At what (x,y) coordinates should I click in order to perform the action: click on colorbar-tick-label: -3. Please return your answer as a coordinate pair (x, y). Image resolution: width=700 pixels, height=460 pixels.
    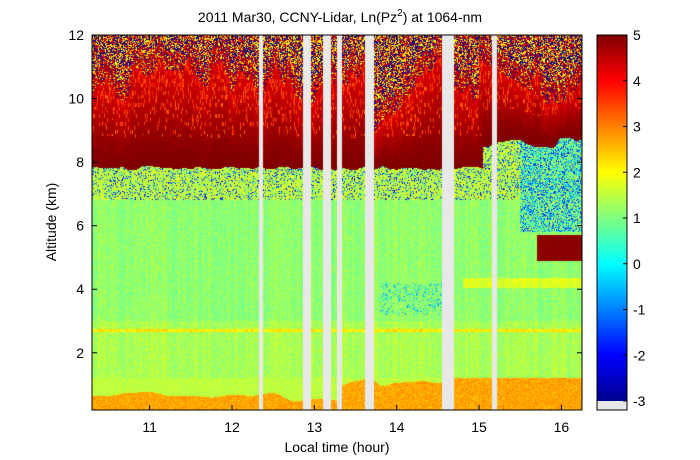
    Looking at the image, I should click on (639, 401).